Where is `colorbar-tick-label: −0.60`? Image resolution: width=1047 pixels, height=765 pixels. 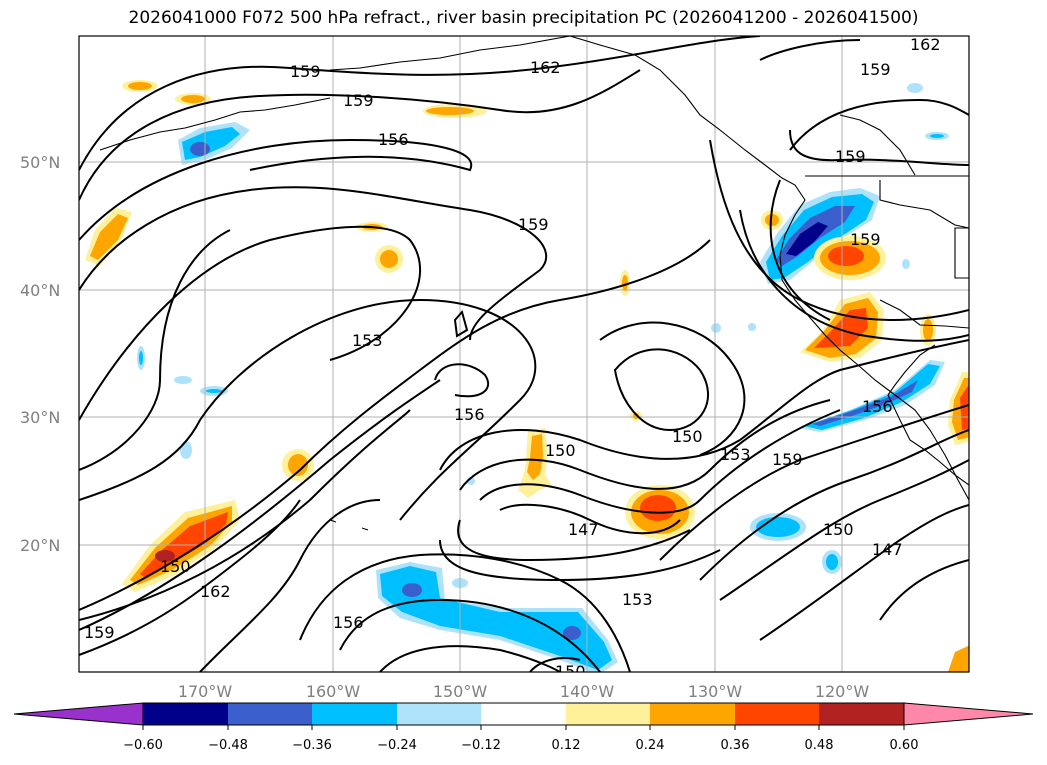 colorbar-tick-label: −0.60 is located at coordinates (143, 745).